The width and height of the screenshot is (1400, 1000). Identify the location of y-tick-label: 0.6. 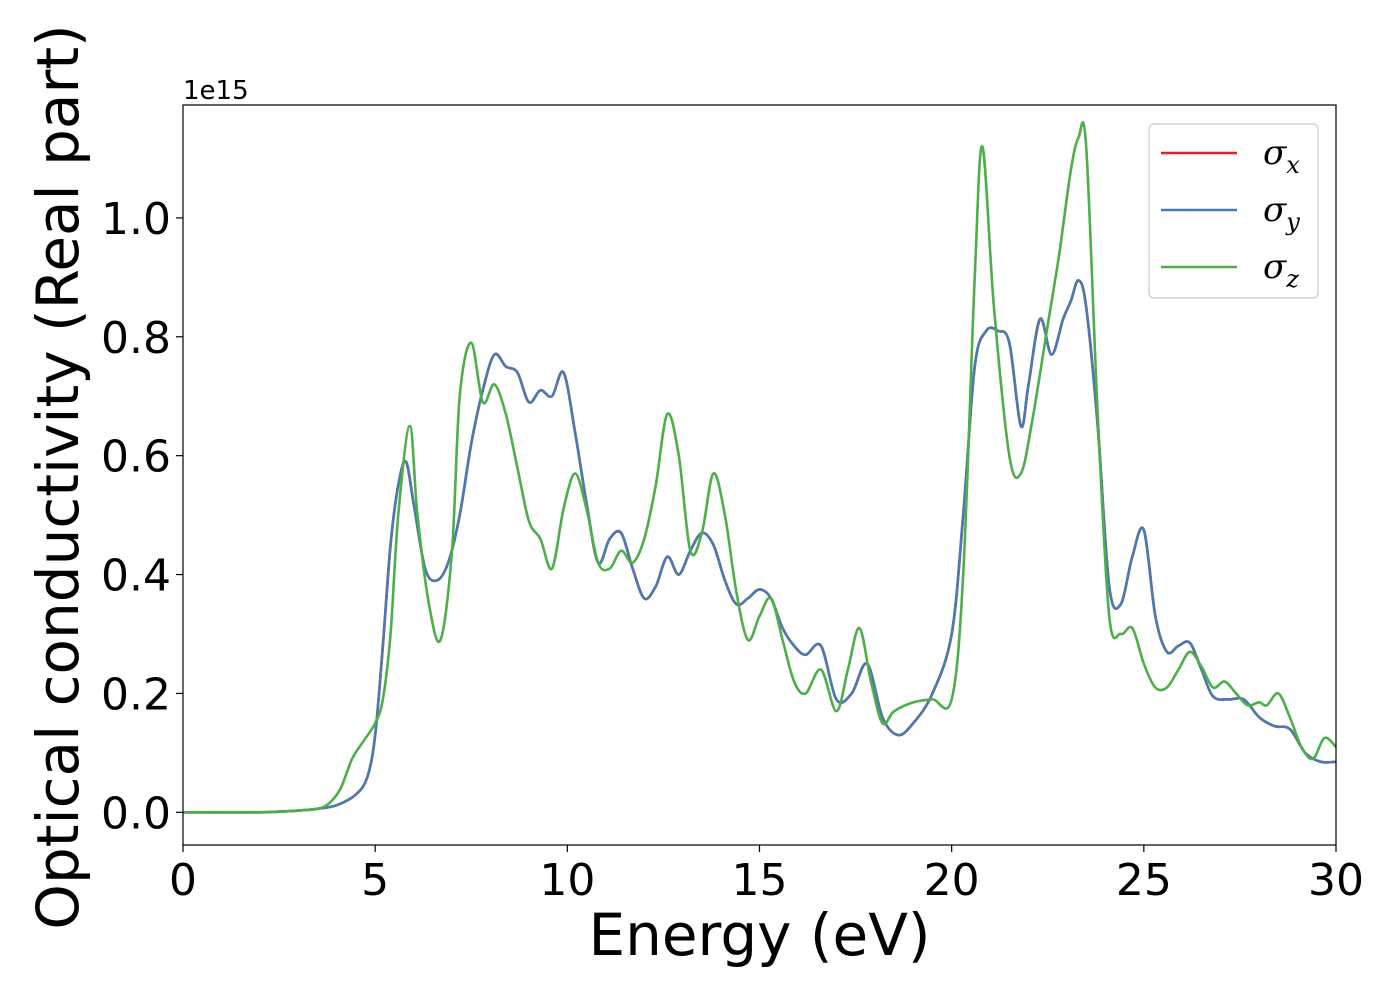
(136, 457).